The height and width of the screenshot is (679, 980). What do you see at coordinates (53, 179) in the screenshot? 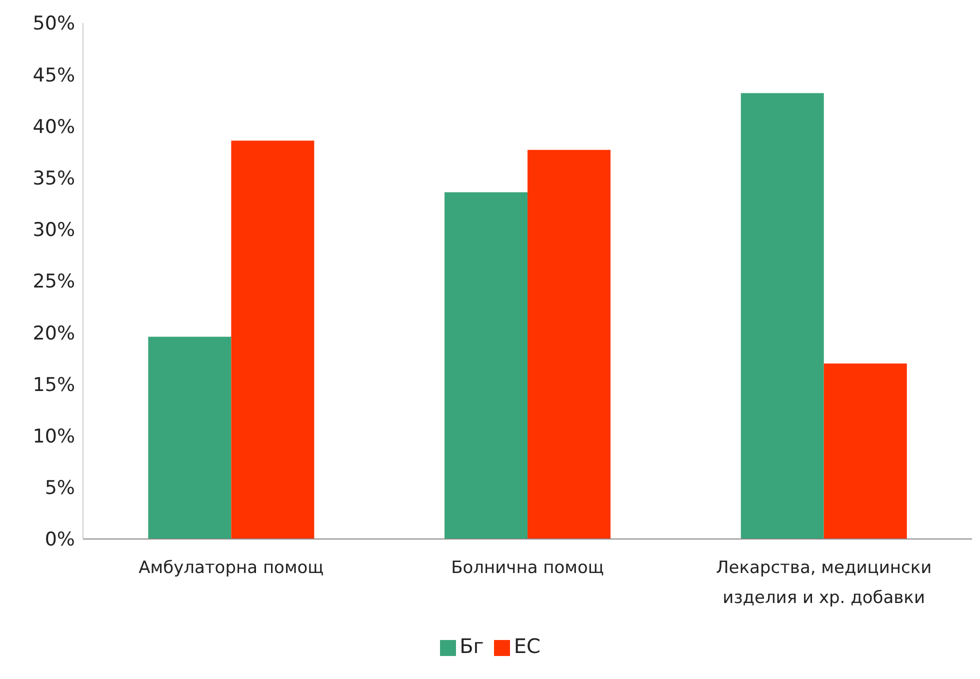
I see `y-tick-label: 35%` at bounding box center [53, 179].